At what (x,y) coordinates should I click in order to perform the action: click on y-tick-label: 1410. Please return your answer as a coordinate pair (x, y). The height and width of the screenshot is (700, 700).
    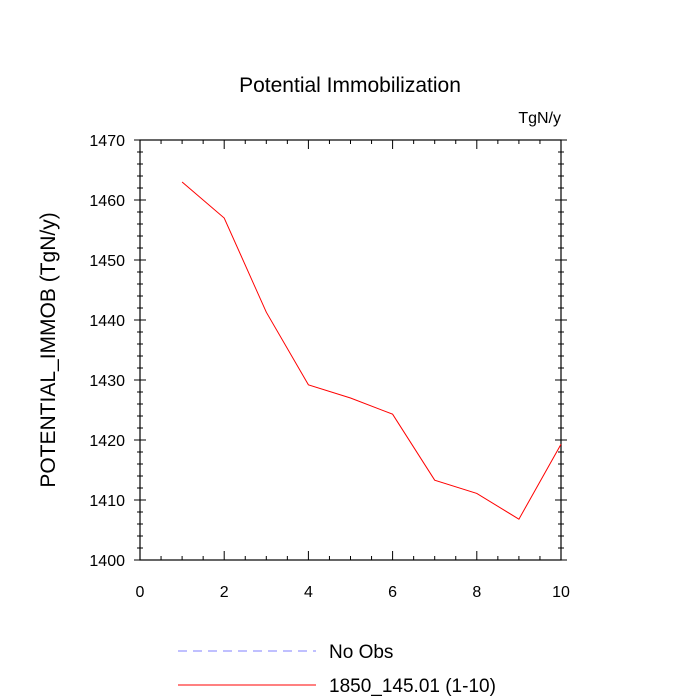
    Looking at the image, I should click on (107, 501).